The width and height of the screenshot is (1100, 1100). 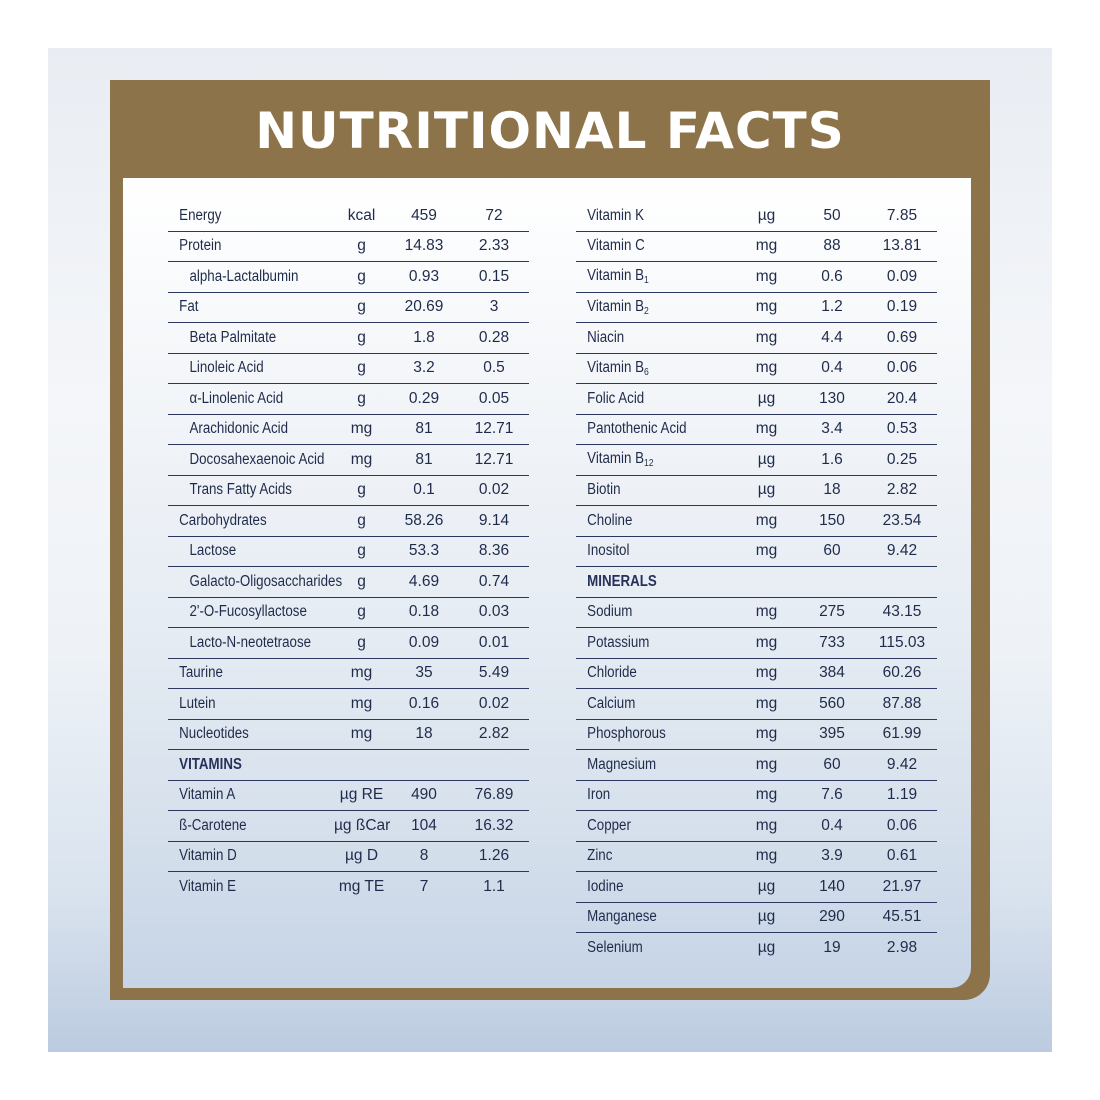 I want to click on nutrient-name: Lacto-N-neotetraose, so click(x=250, y=642).